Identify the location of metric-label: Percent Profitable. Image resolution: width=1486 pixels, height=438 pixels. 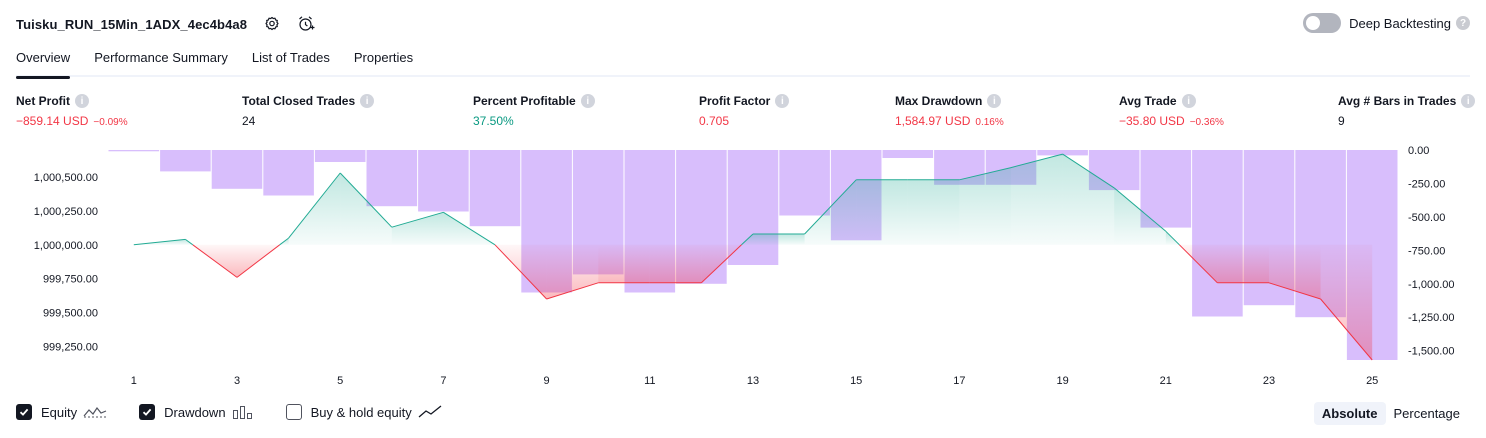
(524, 101).